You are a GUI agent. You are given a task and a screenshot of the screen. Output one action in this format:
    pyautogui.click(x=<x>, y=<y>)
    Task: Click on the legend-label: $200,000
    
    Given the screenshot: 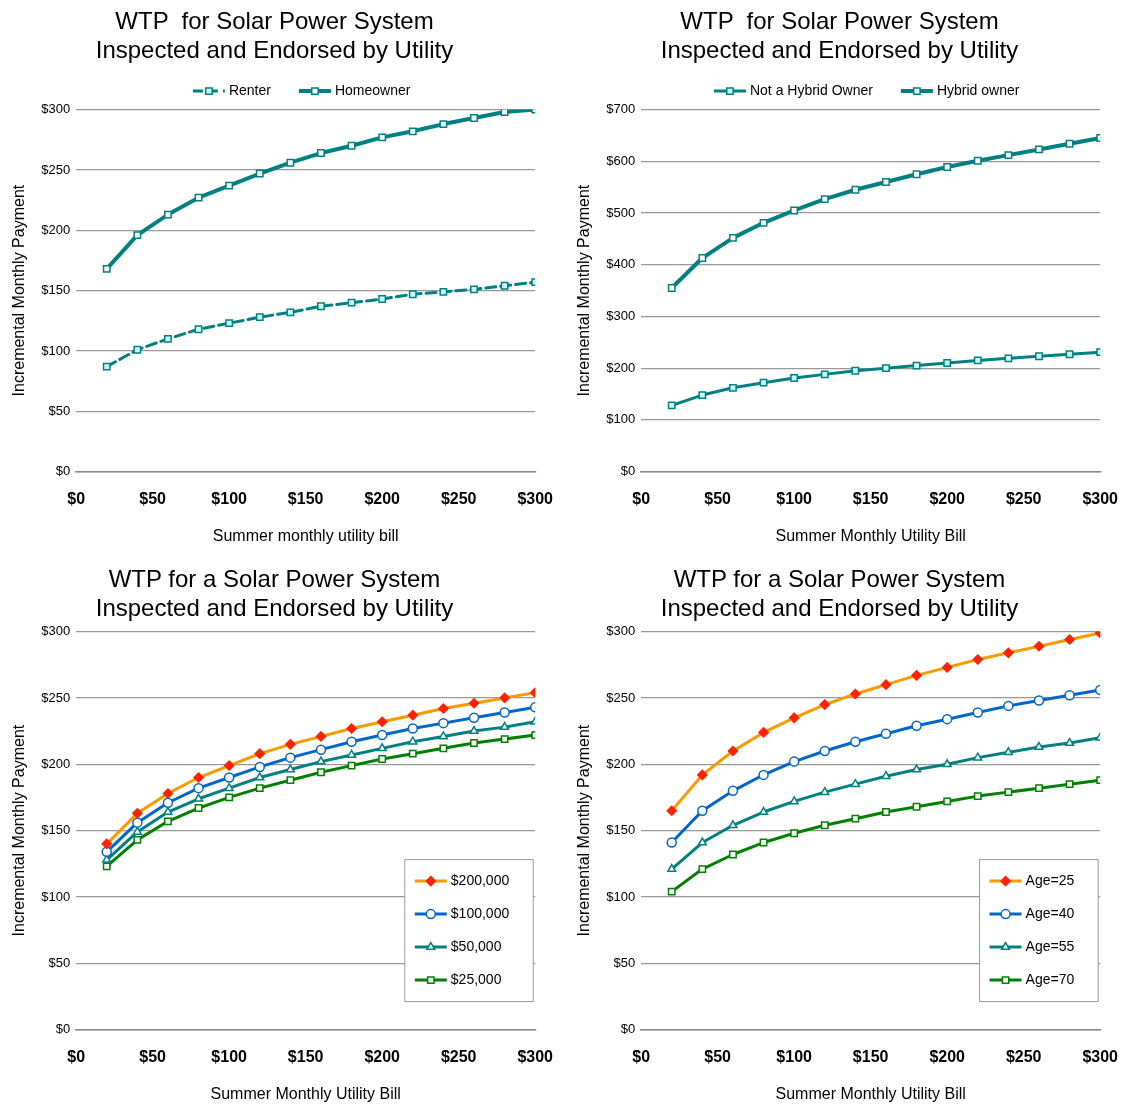 What is the action you would take?
    pyautogui.click(x=480, y=879)
    